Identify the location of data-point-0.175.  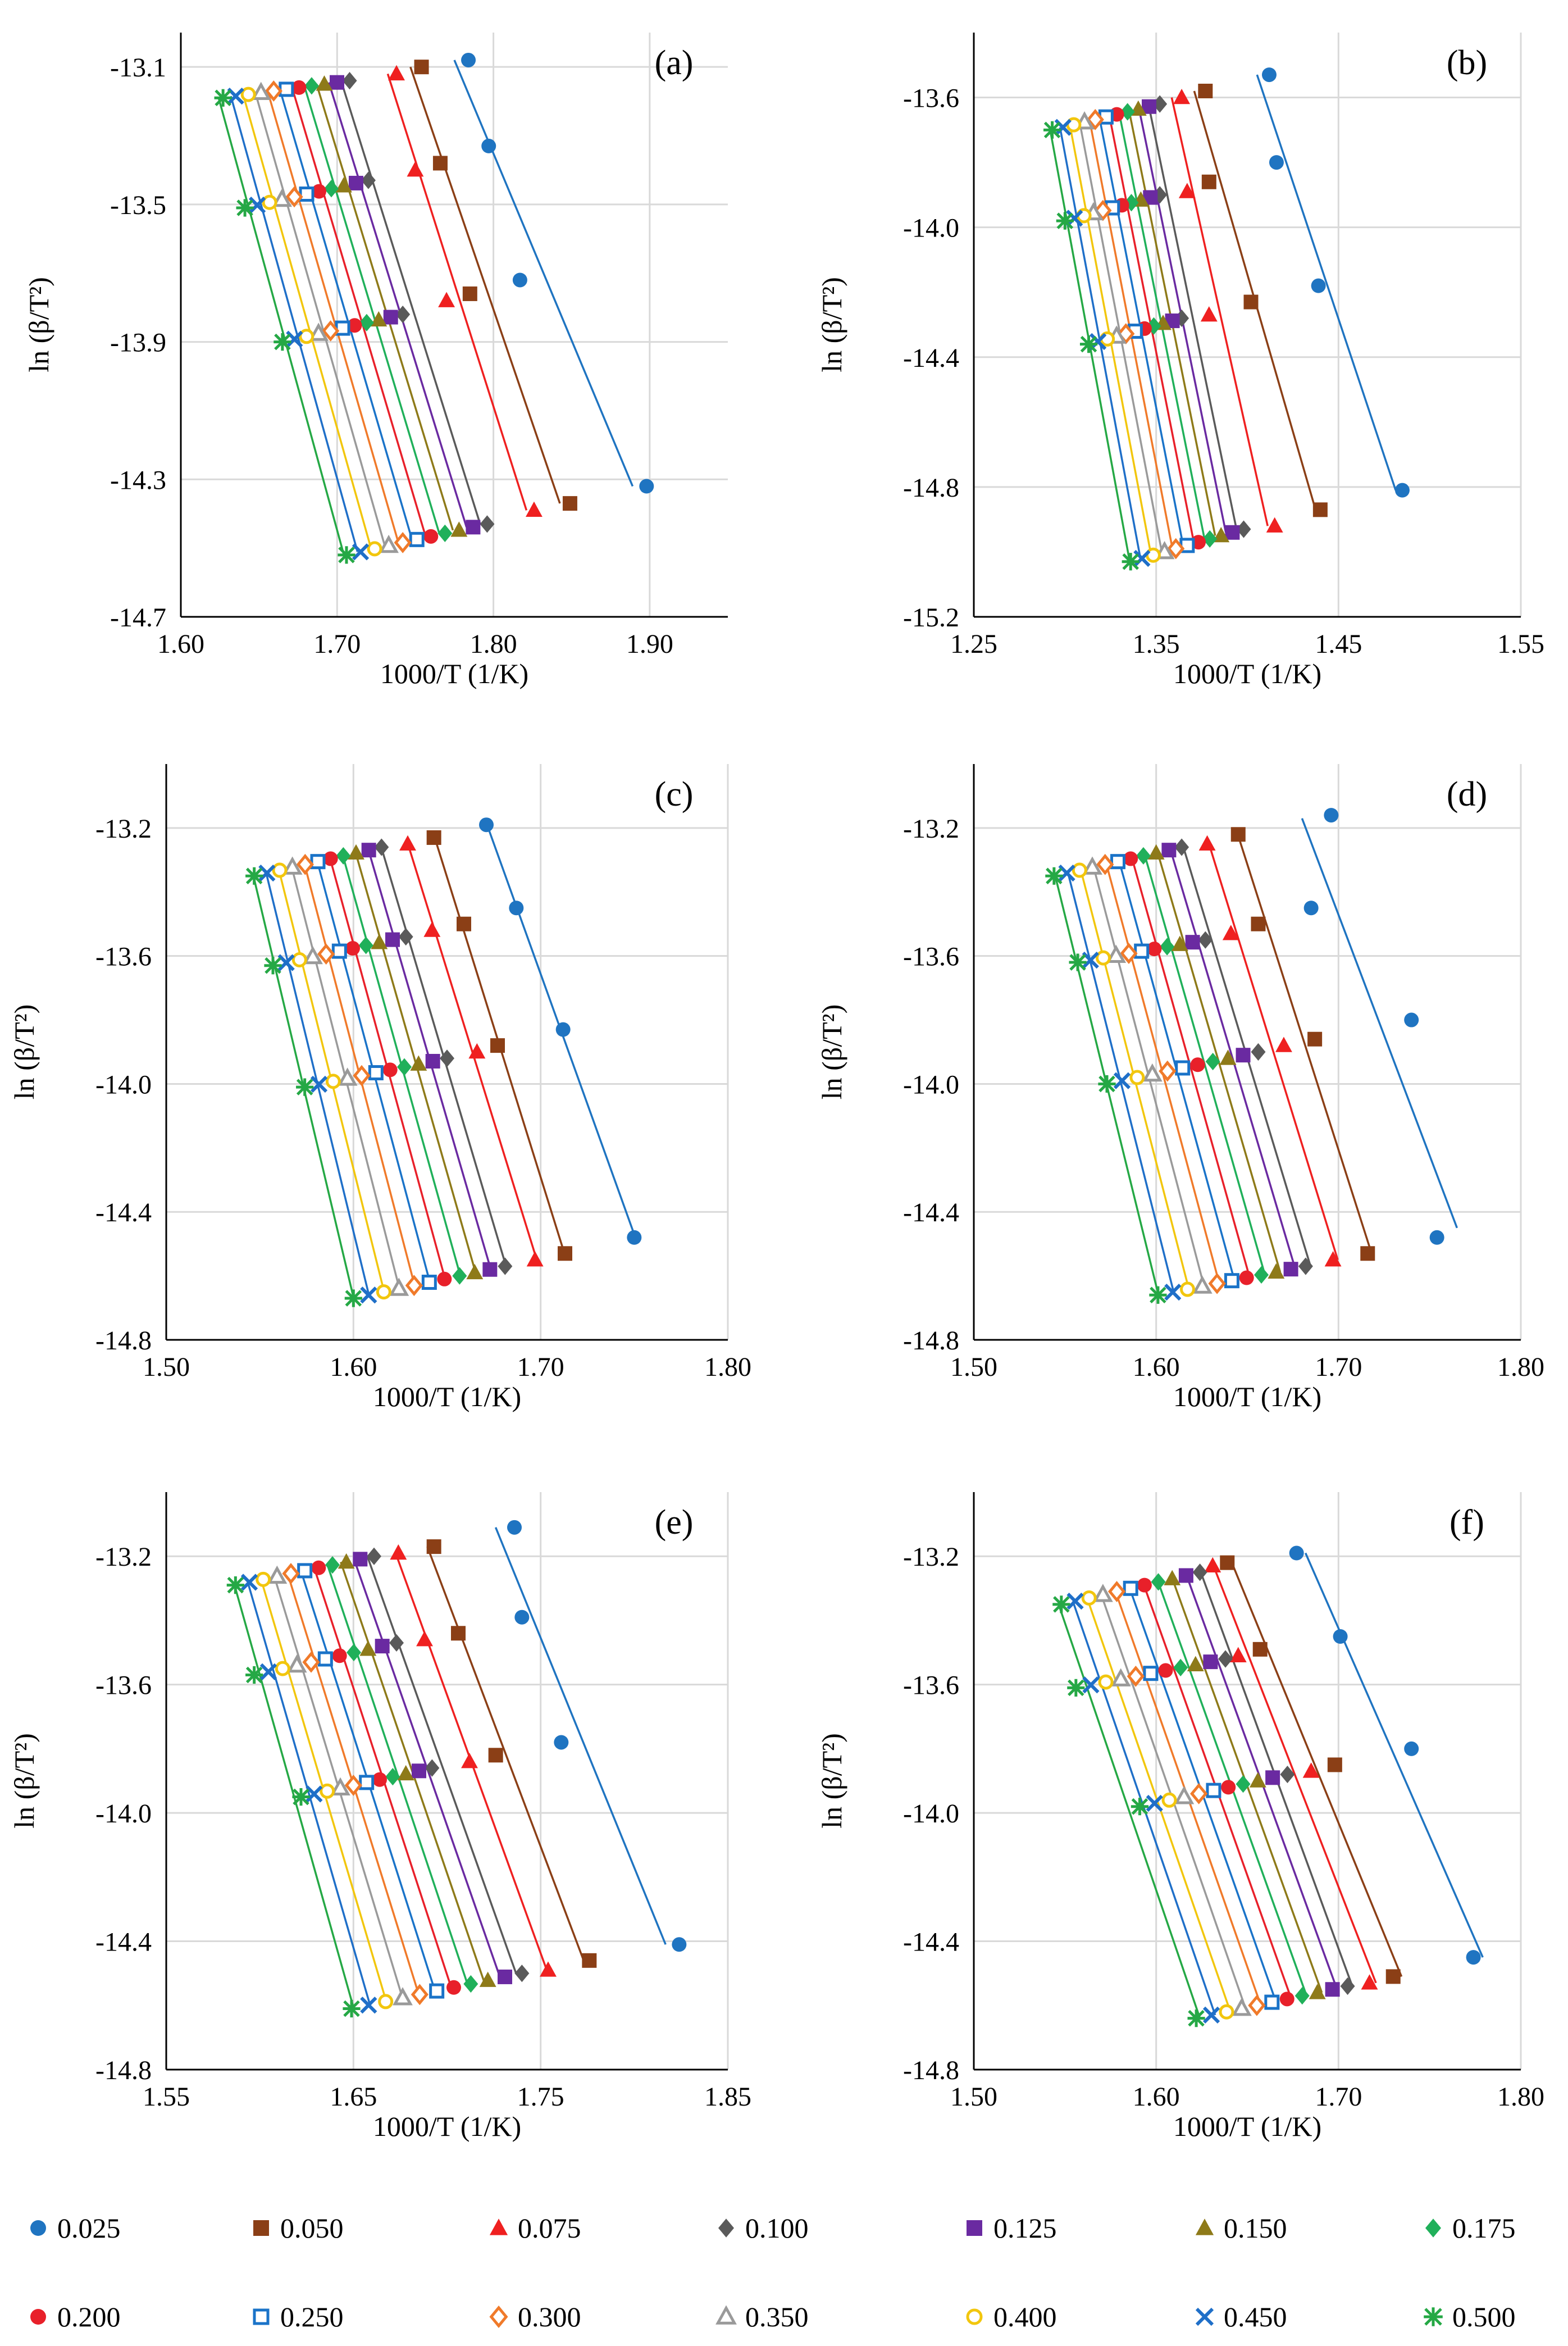
(1212, 1061).